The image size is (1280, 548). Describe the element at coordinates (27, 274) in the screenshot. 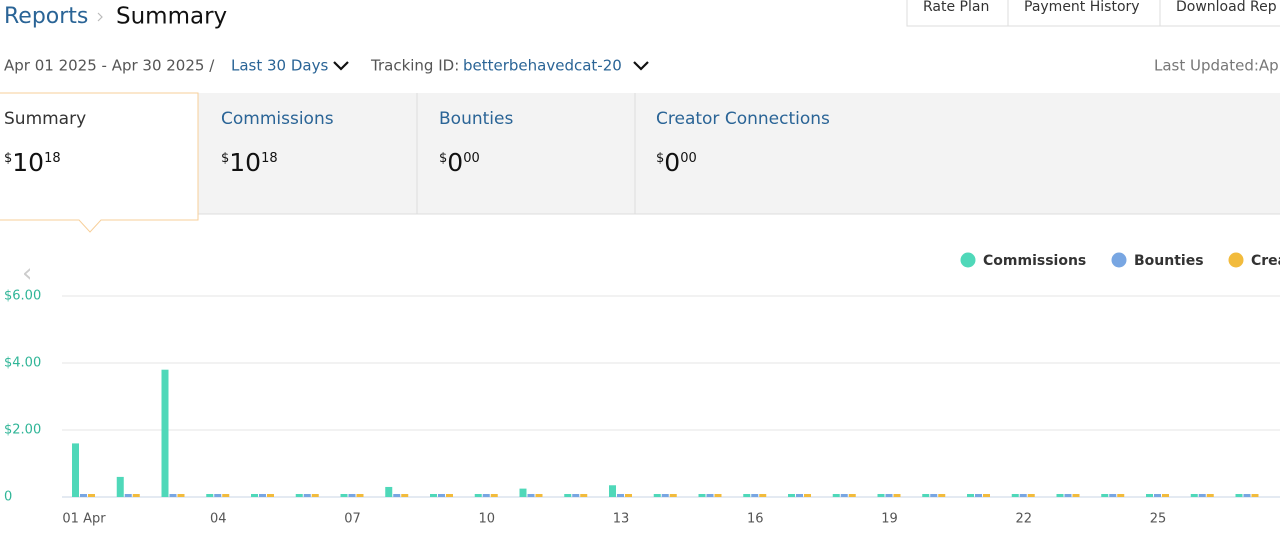

I see `prev-arrow: ‹` at that location.